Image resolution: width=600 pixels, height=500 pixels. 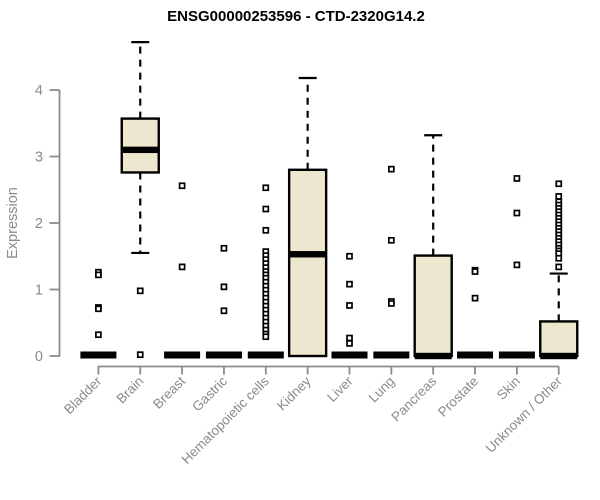 What do you see at coordinates (391, 355) in the screenshot?
I see `collapsed-box-lung` at bounding box center [391, 355].